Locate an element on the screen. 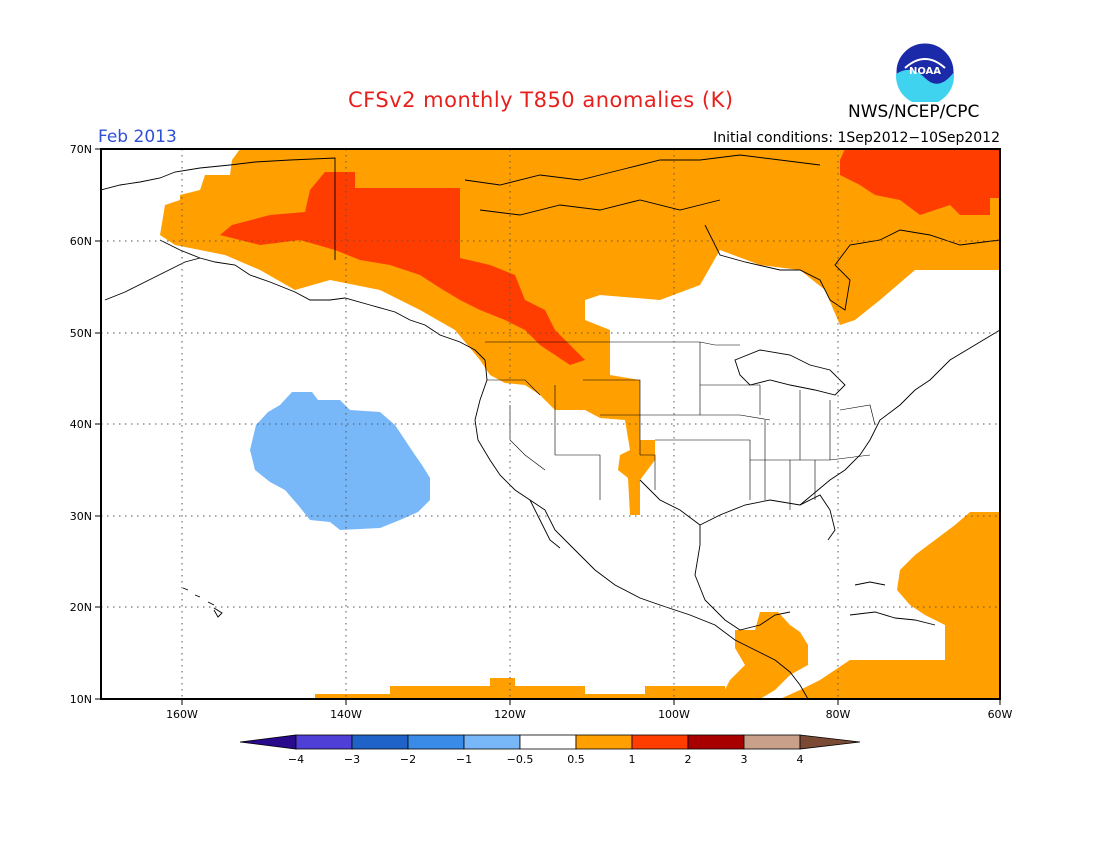 This screenshot has height=850, width=1100. warm-region-atlantic is located at coordinates (890, 605).